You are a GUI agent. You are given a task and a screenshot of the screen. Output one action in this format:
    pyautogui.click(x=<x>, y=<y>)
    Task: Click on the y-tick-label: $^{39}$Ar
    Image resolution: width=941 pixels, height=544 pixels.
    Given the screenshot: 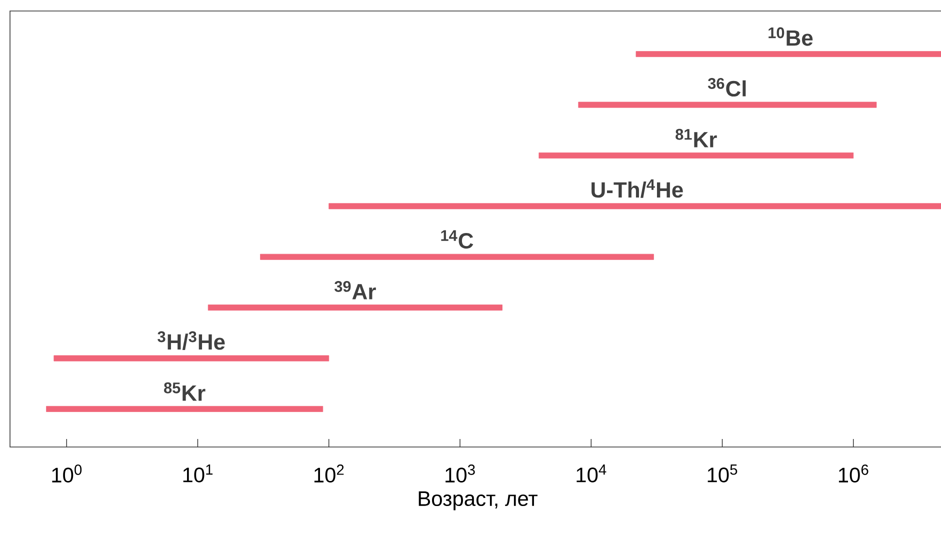 What is the action you would take?
    pyautogui.click(x=355, y=290)
    